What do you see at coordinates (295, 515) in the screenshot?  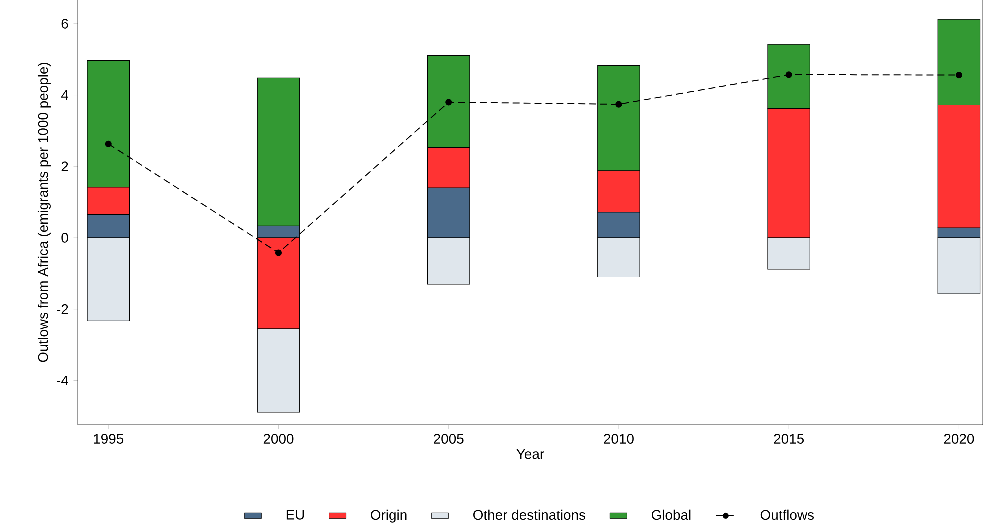 I see `legend-label: EU` at bounding box center [295, 515].